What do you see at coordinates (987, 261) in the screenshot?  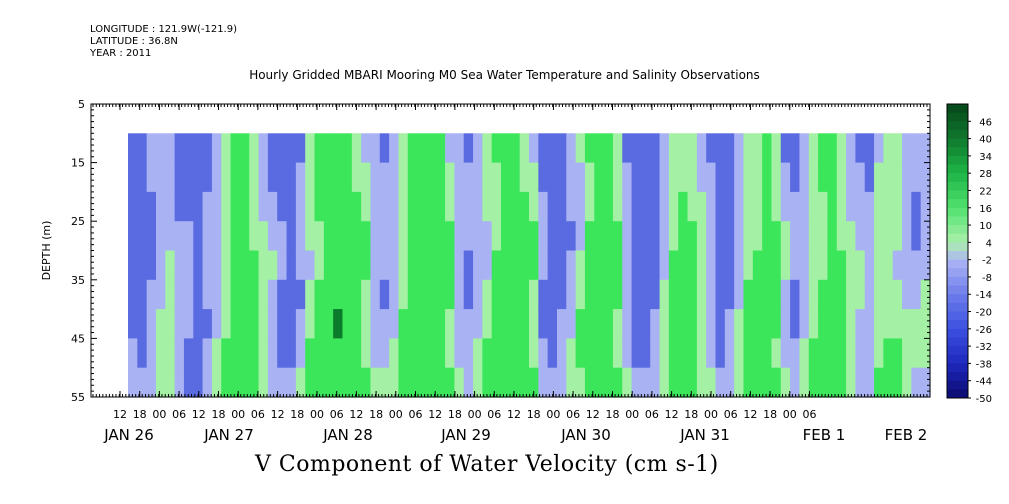 I see `colorbar-label: -2` at bounding box center [987, 261].